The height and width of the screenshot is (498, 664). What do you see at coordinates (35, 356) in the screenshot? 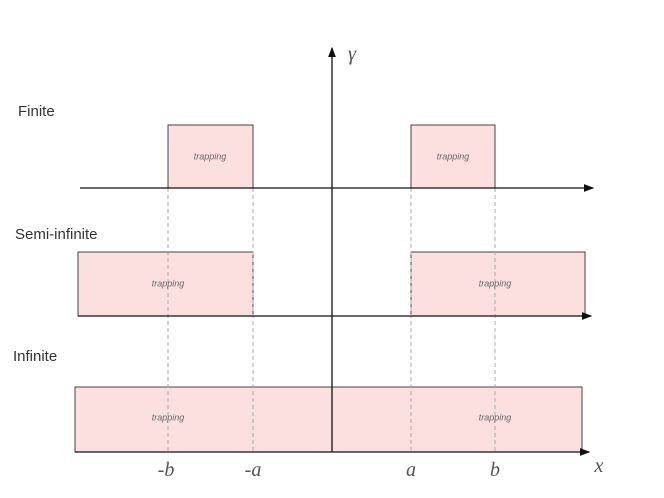
I see `row-label: Infinite` at bounding box center [35, 356].